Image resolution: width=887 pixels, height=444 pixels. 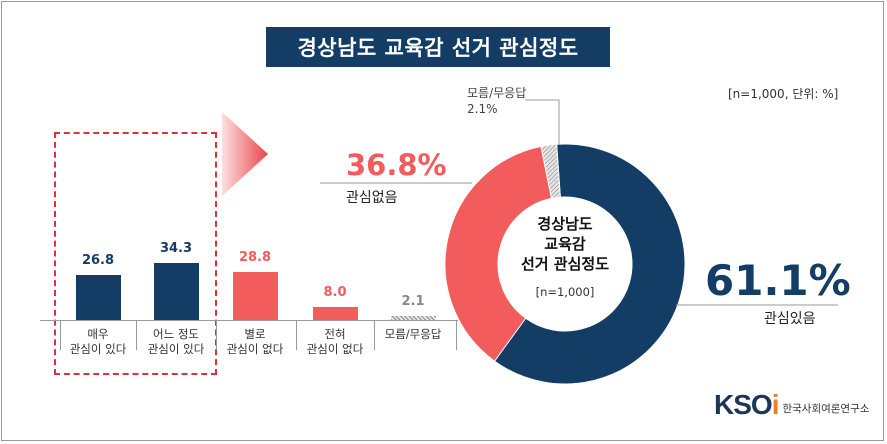 I want to click on interest-highlight-box, so click(x=135, y=253).